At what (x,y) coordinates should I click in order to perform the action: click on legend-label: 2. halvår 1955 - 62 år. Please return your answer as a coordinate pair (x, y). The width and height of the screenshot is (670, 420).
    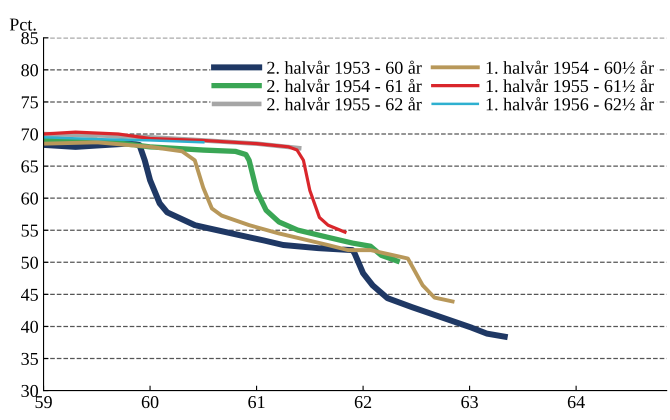
    Looking at the image, I should click on (344, 103).